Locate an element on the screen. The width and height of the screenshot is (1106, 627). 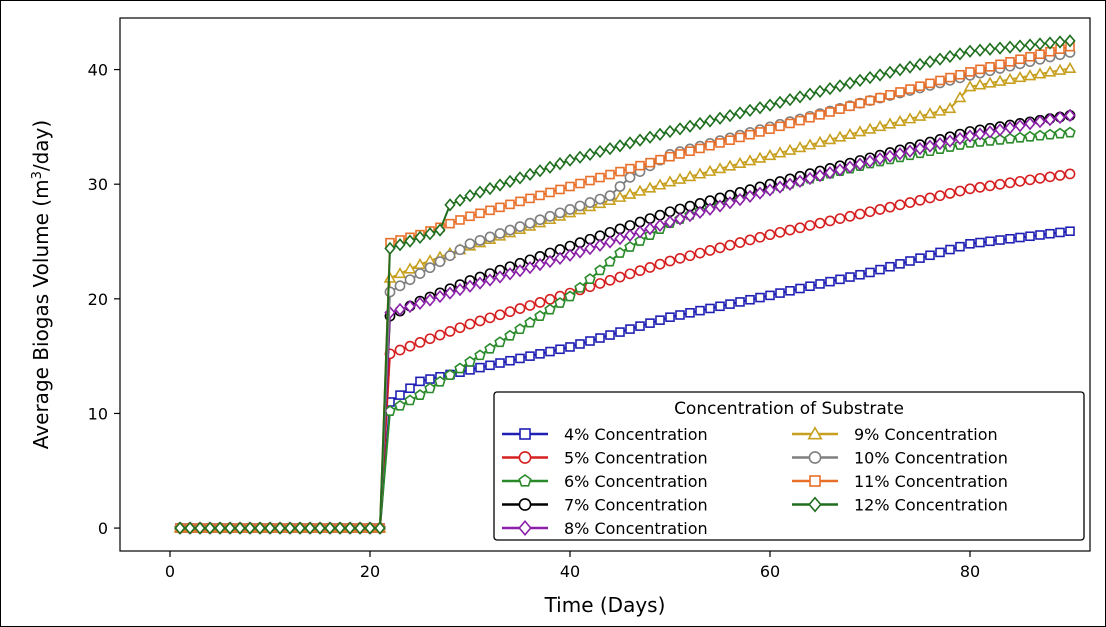
y-axis-label: Average Biogas Volume (m3/day) is located at coordinates (41, 284).